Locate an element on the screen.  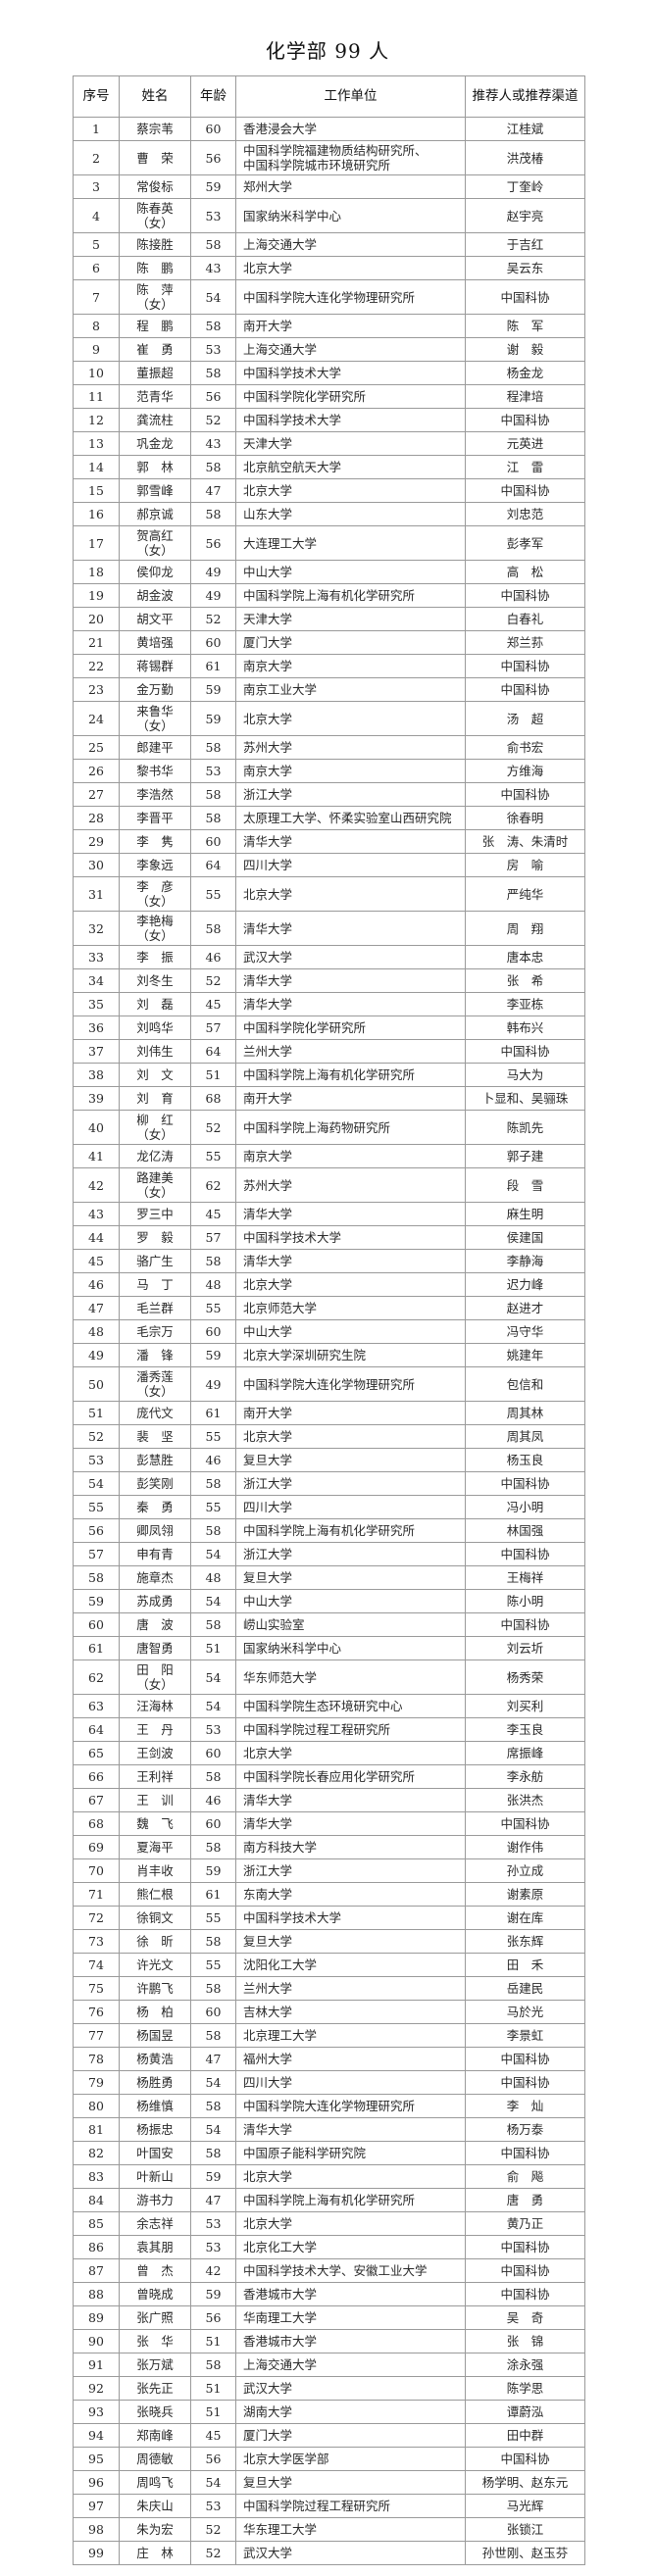
table-row: 11 范青华 56 中国科学院化学研究所 程津培 is located at coordinates (329, 396).